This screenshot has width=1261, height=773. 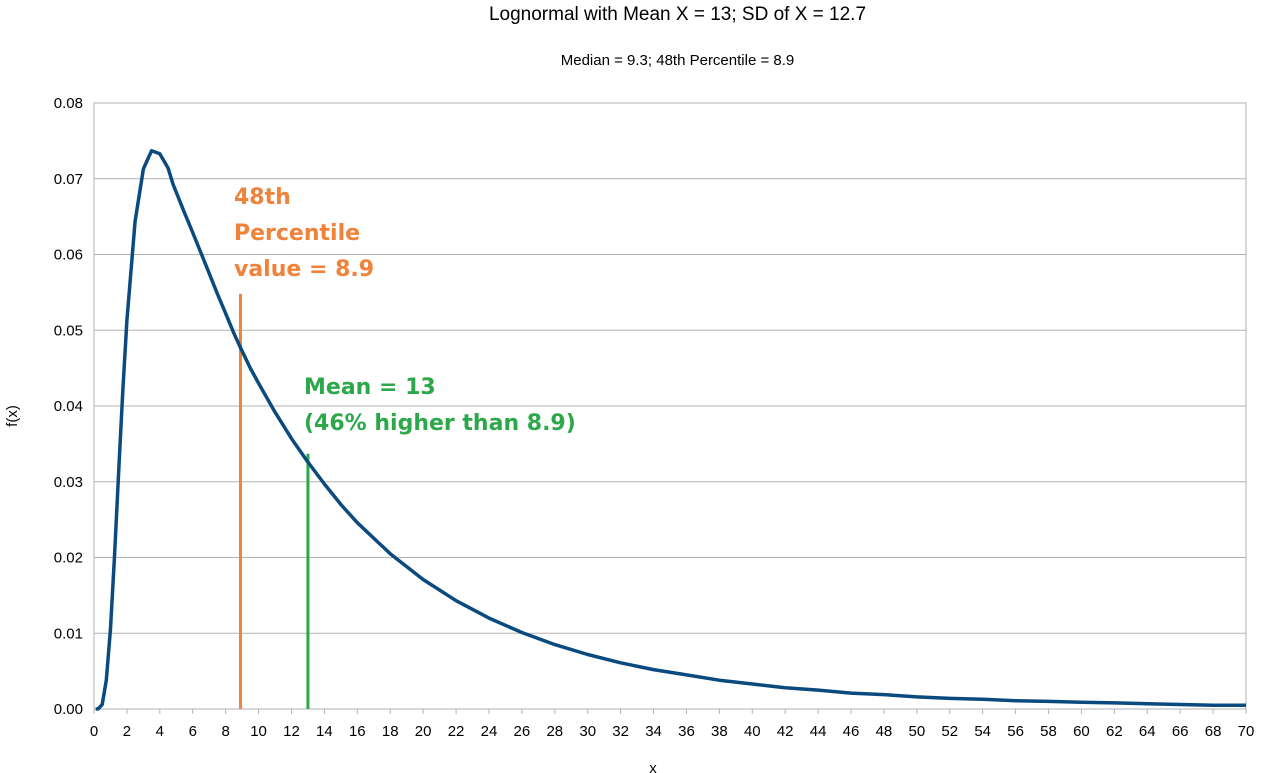 What do you see at coordinates (127, 731) in the screenshot?
I see `x-tick-label: 2` at bounding box center [127, 731].